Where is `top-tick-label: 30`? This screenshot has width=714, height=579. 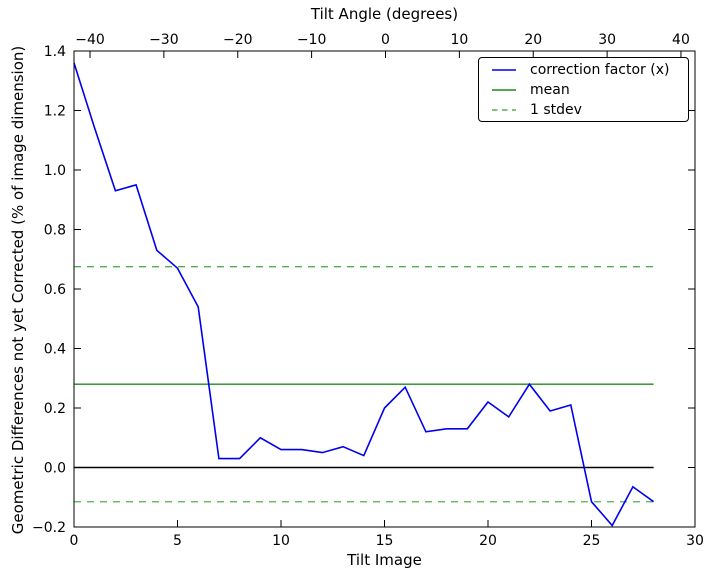
top-tick-label: 30 is located at coordinates (607, 40).